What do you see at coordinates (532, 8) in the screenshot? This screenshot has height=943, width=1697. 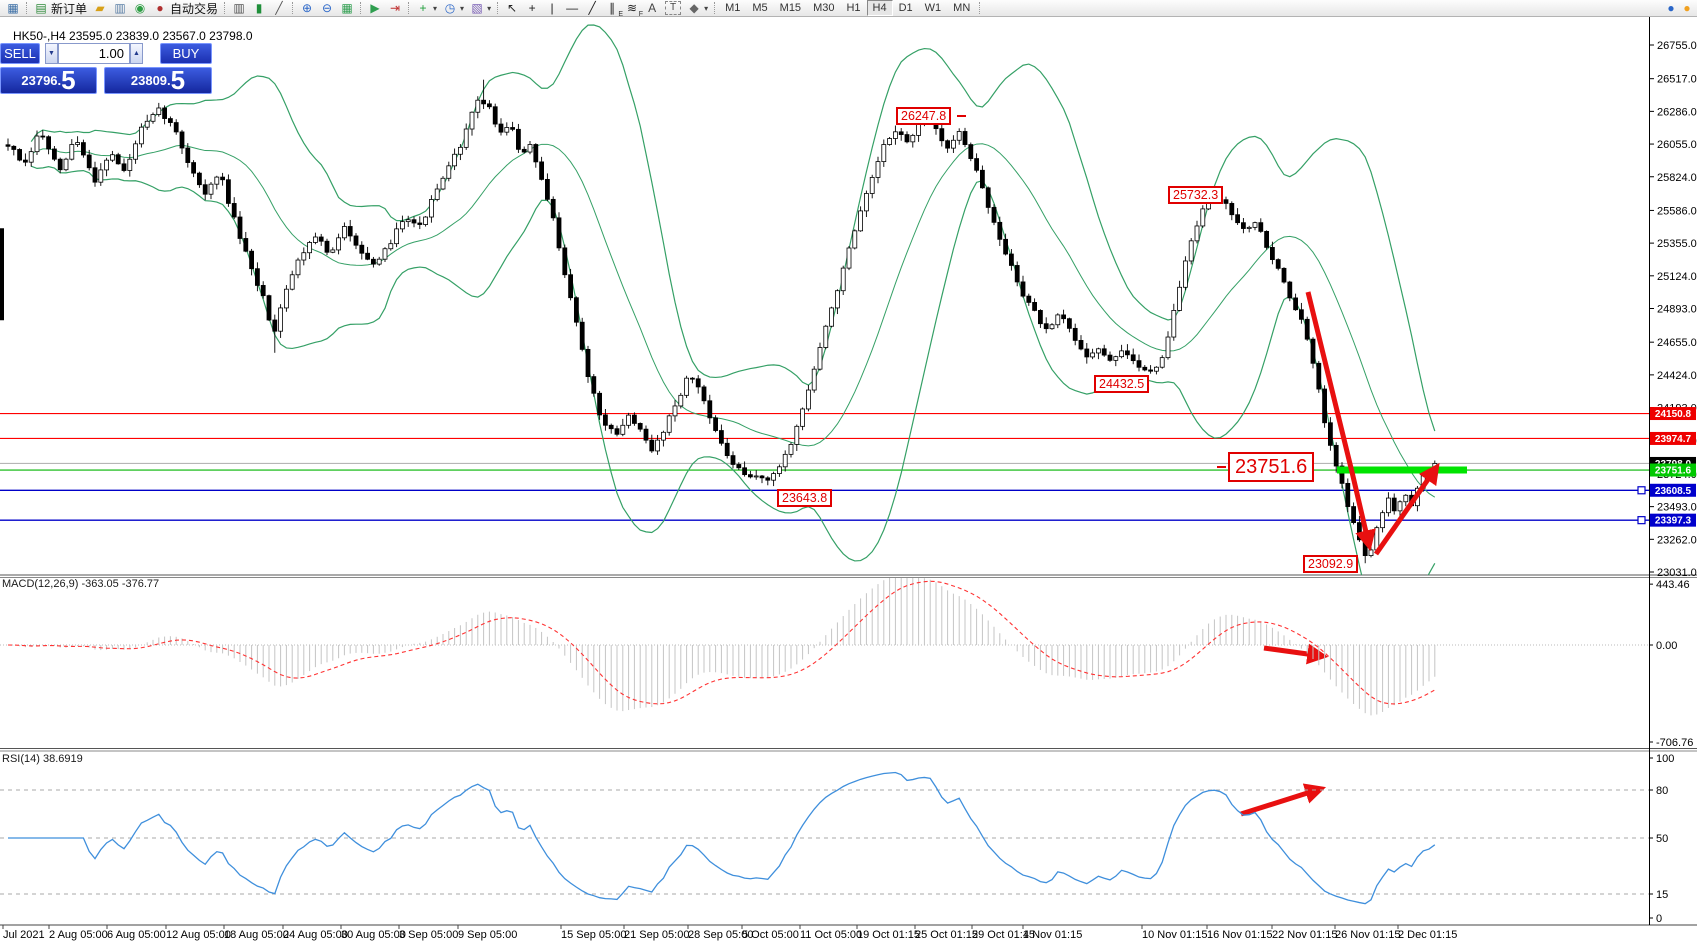 I see `crosshair-button: +` at bounding box center [532, 8].